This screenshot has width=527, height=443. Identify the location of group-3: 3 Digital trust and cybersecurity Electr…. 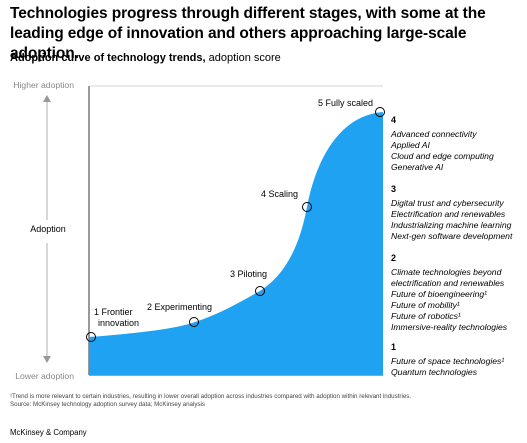
(452, 212).